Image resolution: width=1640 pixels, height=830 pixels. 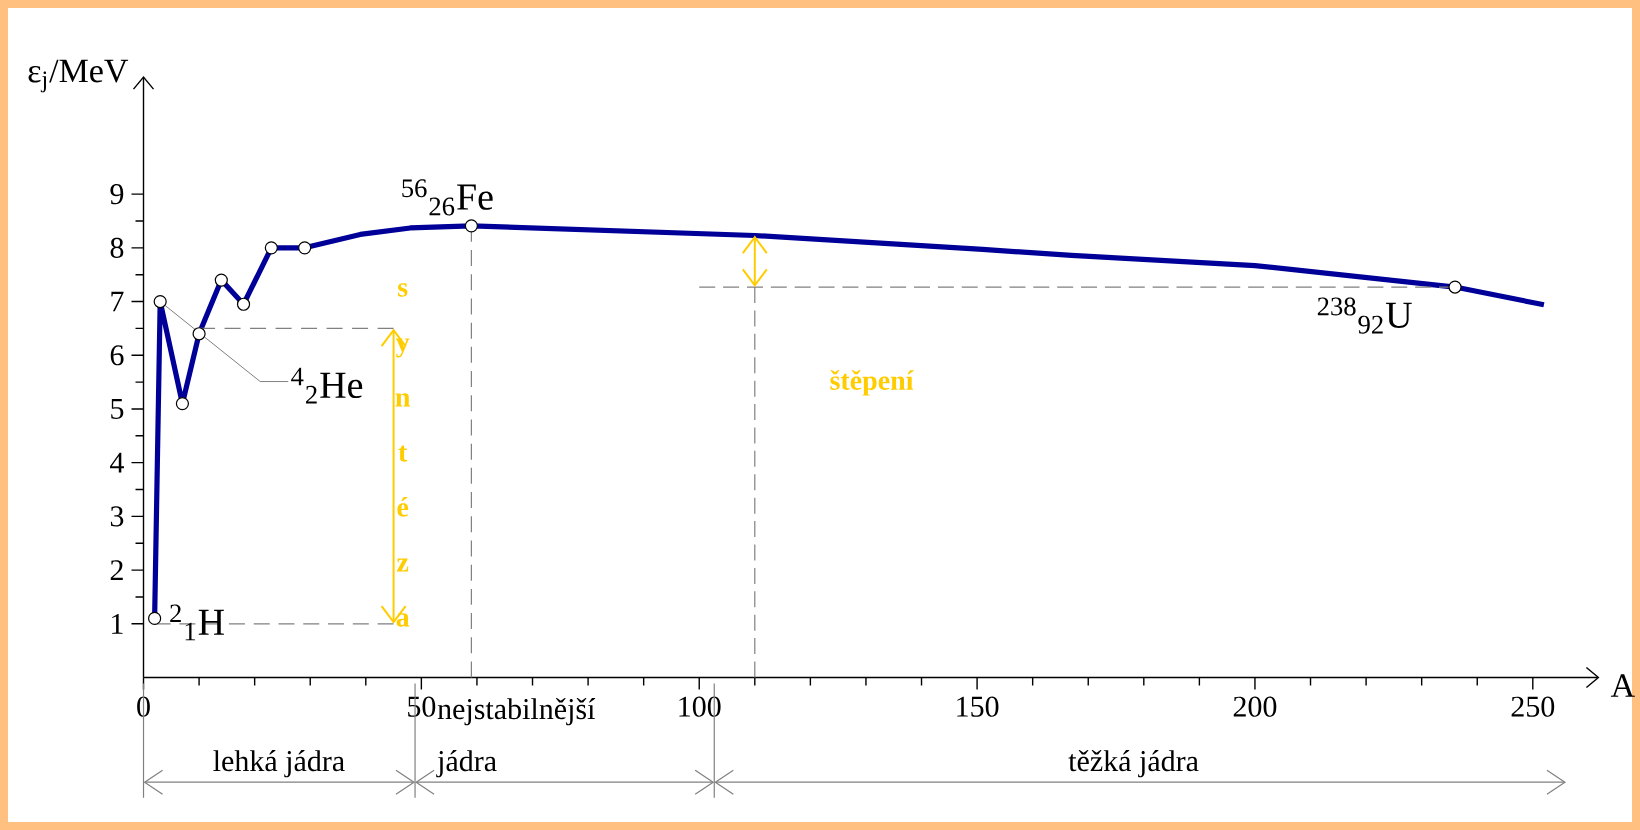 I want to click on x-tick-label: 200, so click(x=1255, y=706).